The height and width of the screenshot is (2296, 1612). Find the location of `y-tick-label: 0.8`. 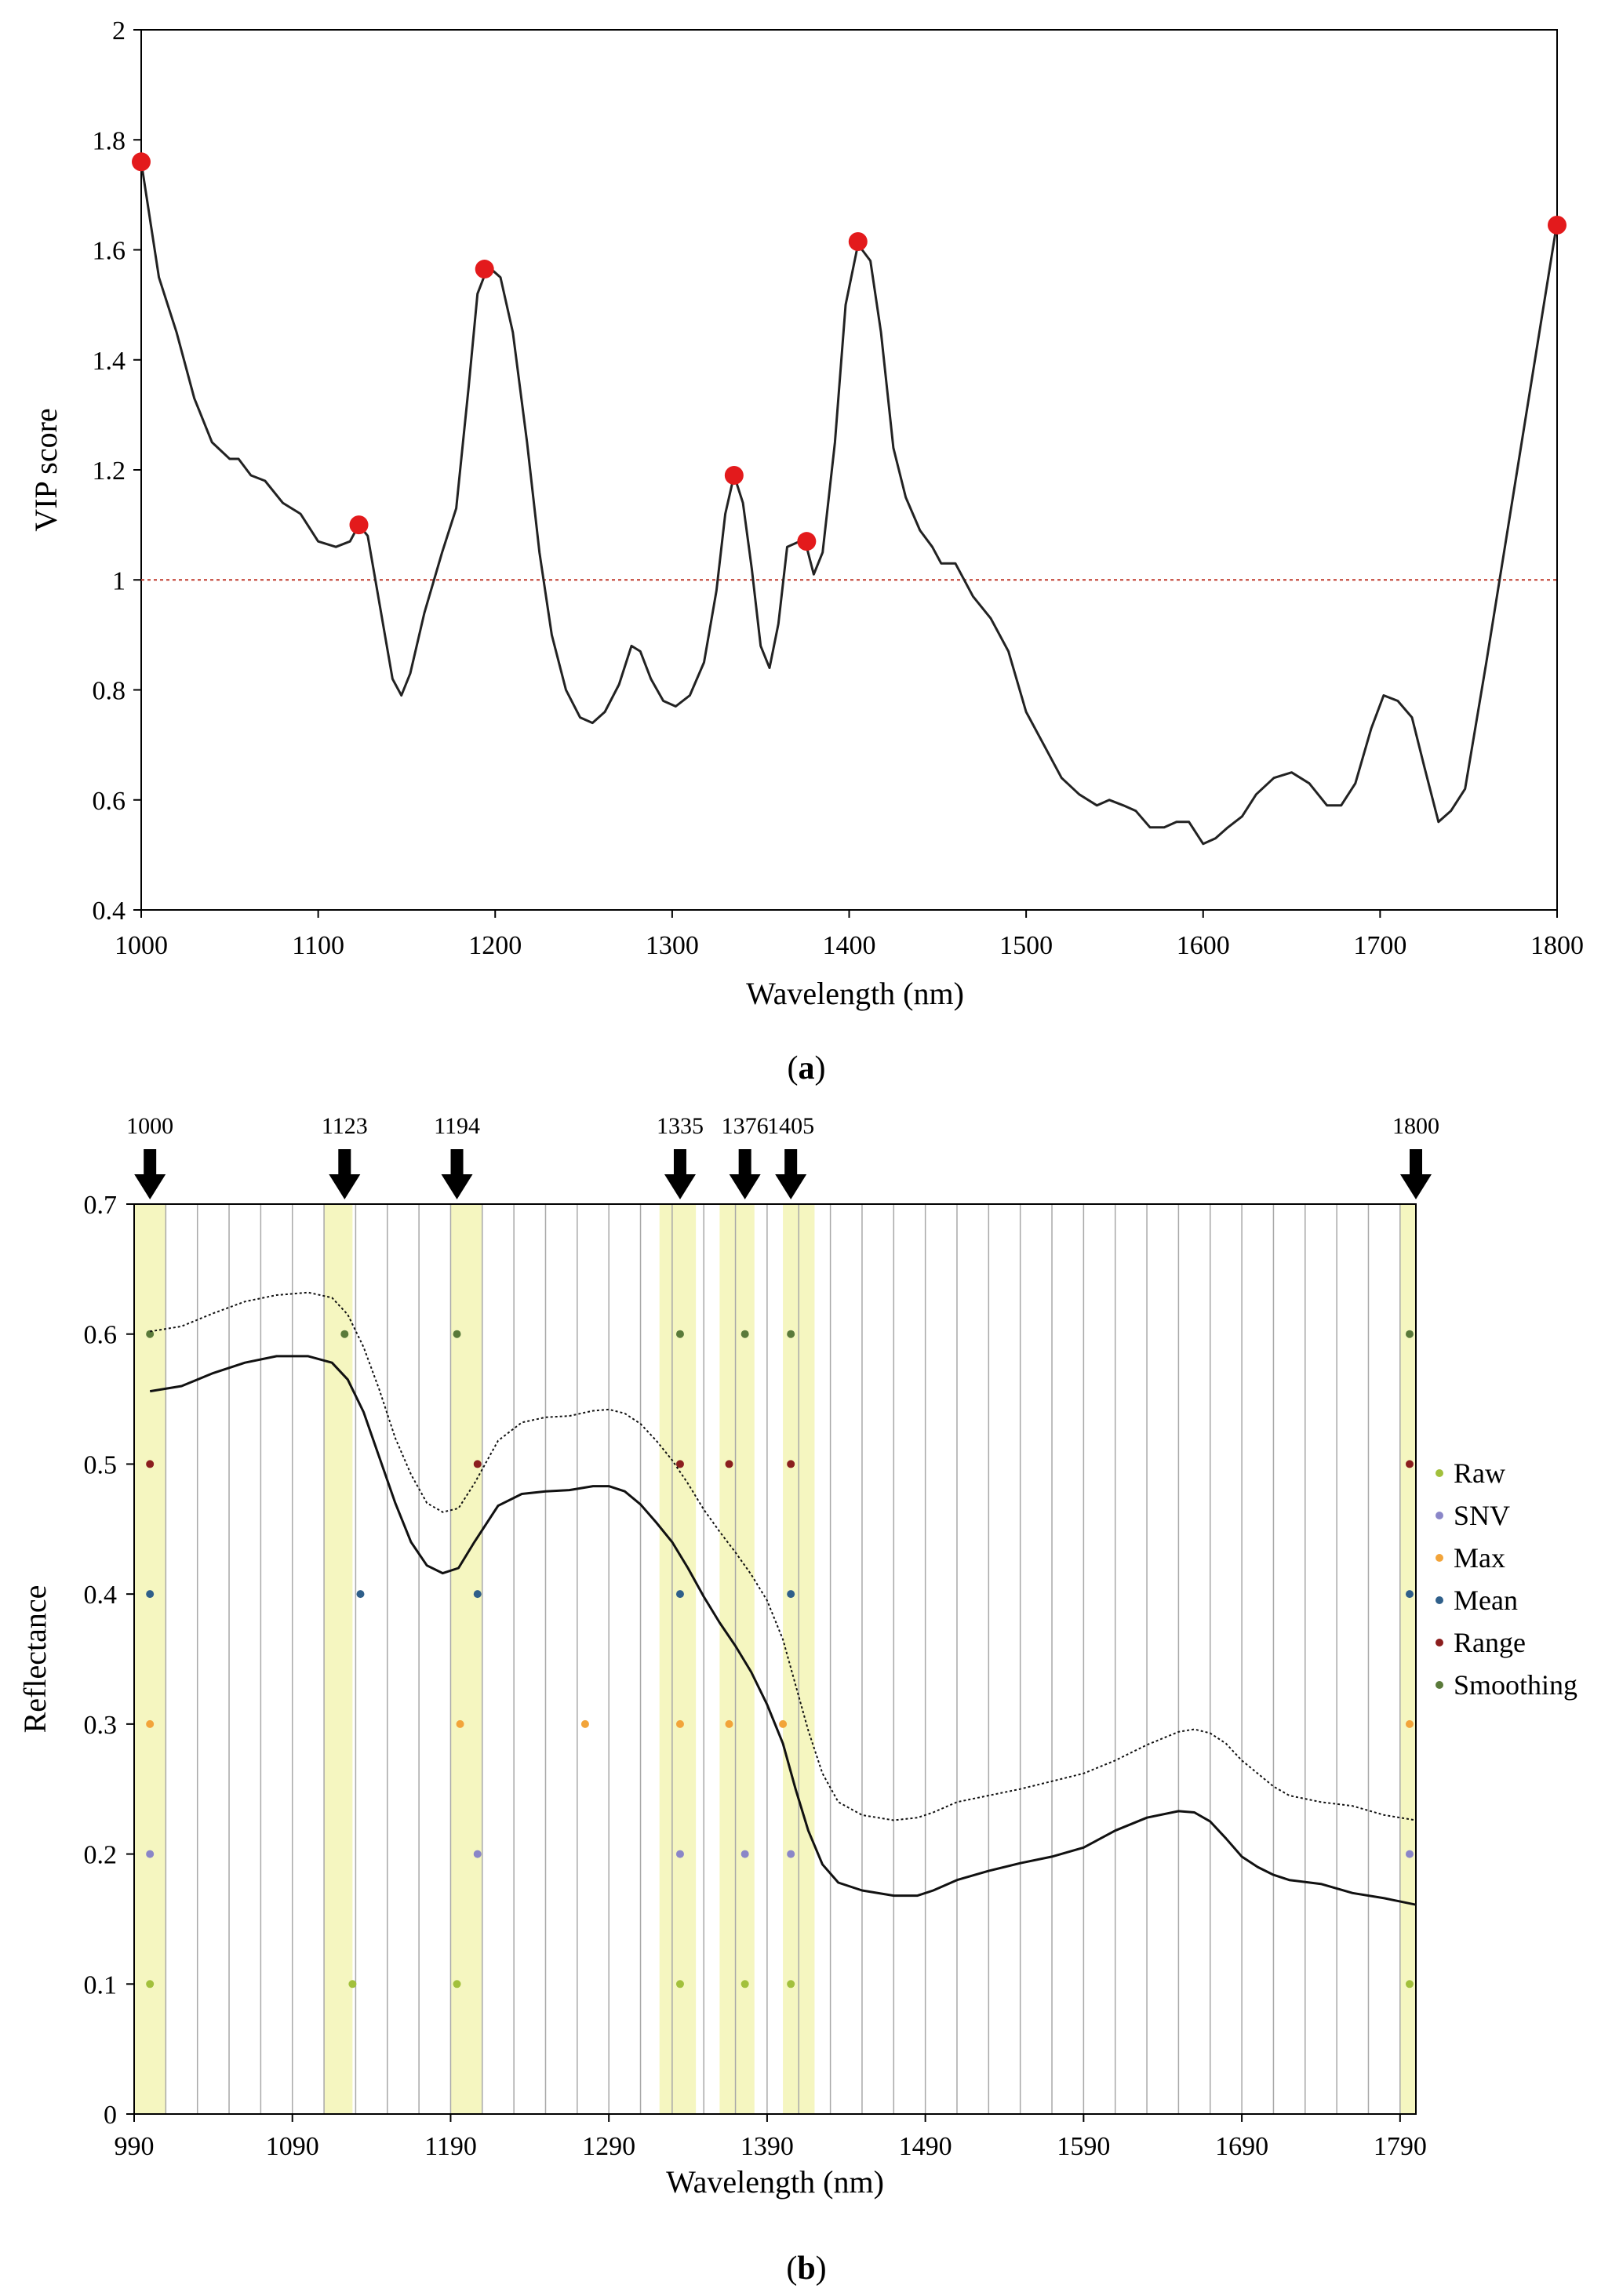

y-tick-label: 0.8 is located at coordinates (109, 691).